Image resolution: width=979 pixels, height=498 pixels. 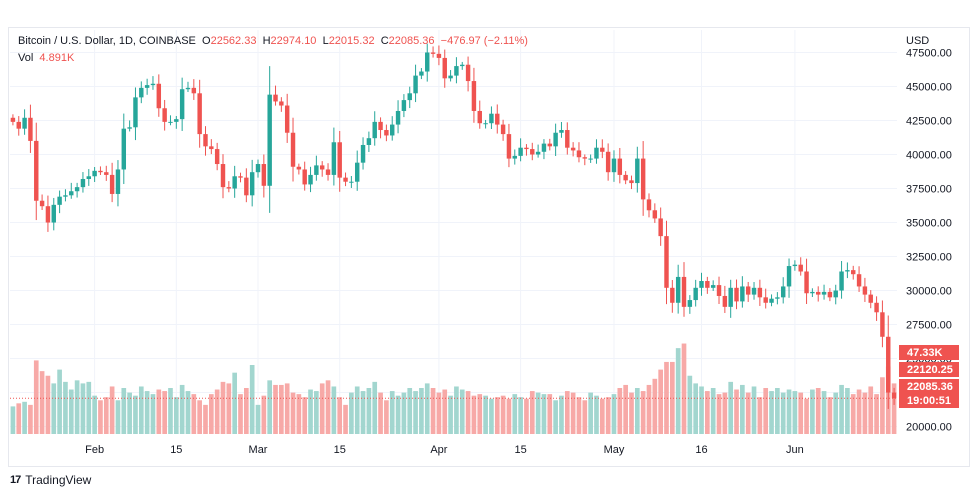 I want to click on brand-name: TradingView, so click(x=58, y=480).